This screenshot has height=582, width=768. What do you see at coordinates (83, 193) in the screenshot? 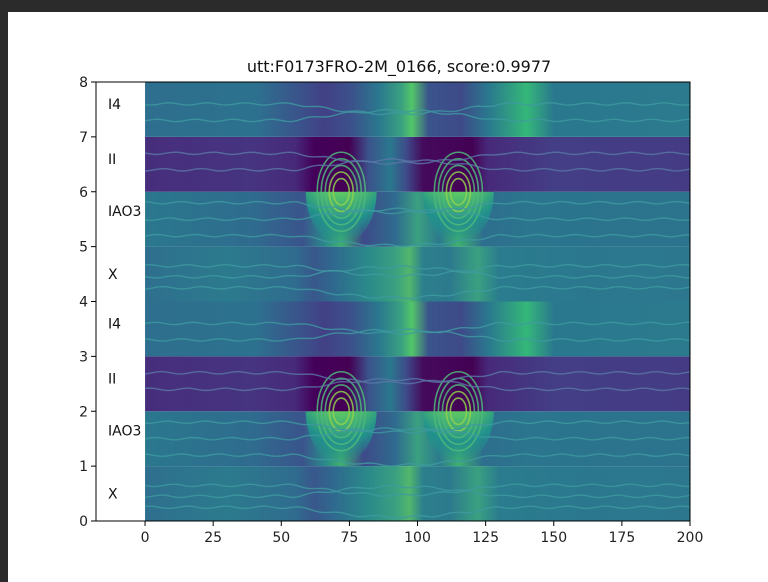
I see `y-tick-label: 6` at bounding box center [83, 193].